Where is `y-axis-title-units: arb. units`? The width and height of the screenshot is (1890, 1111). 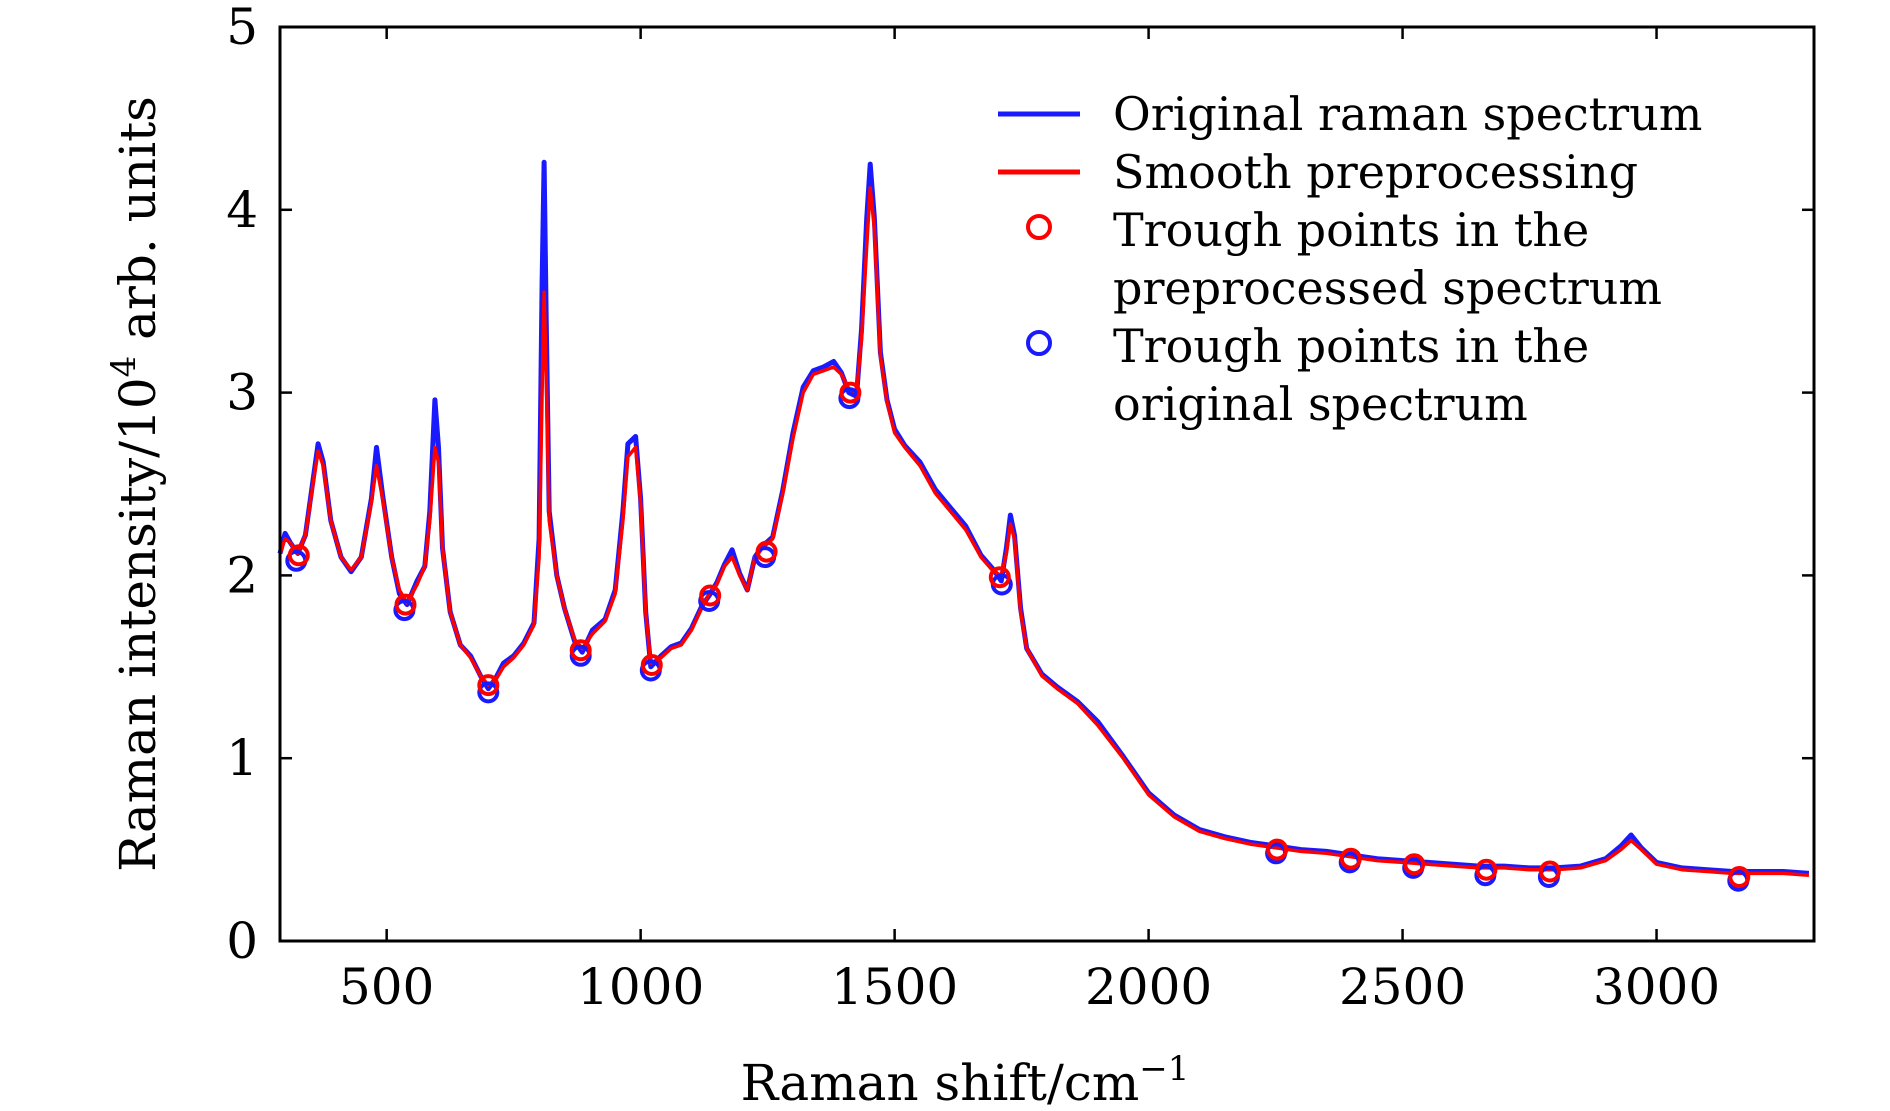
y-axis-title-units: arb. units is located at coordinates (138, 226).